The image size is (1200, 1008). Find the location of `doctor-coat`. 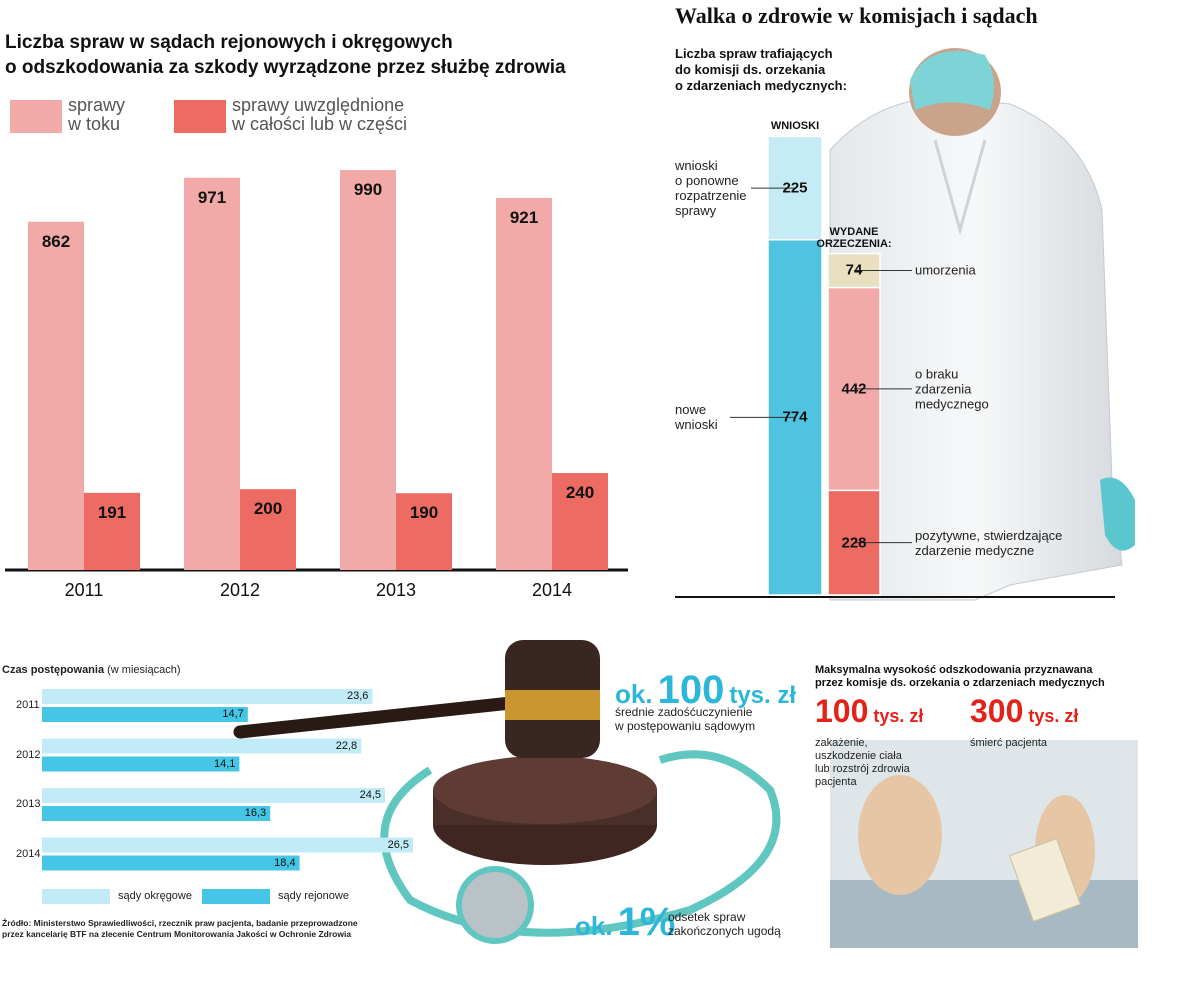

doctor-coat is located at coordinates (976, 349).